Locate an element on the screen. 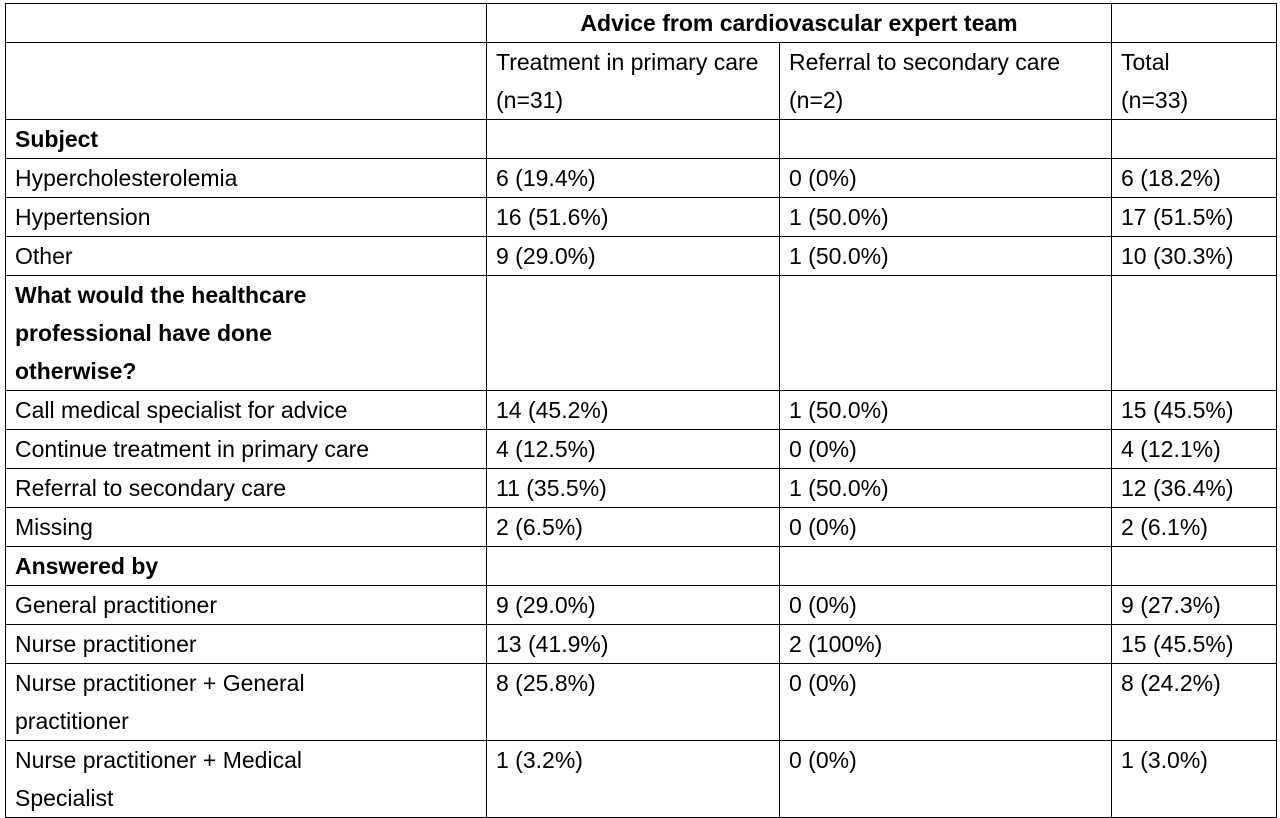 This screenshot has height=818, width=1280. row-label: Call medical specialist for advice is located at coordinates (246, 410).